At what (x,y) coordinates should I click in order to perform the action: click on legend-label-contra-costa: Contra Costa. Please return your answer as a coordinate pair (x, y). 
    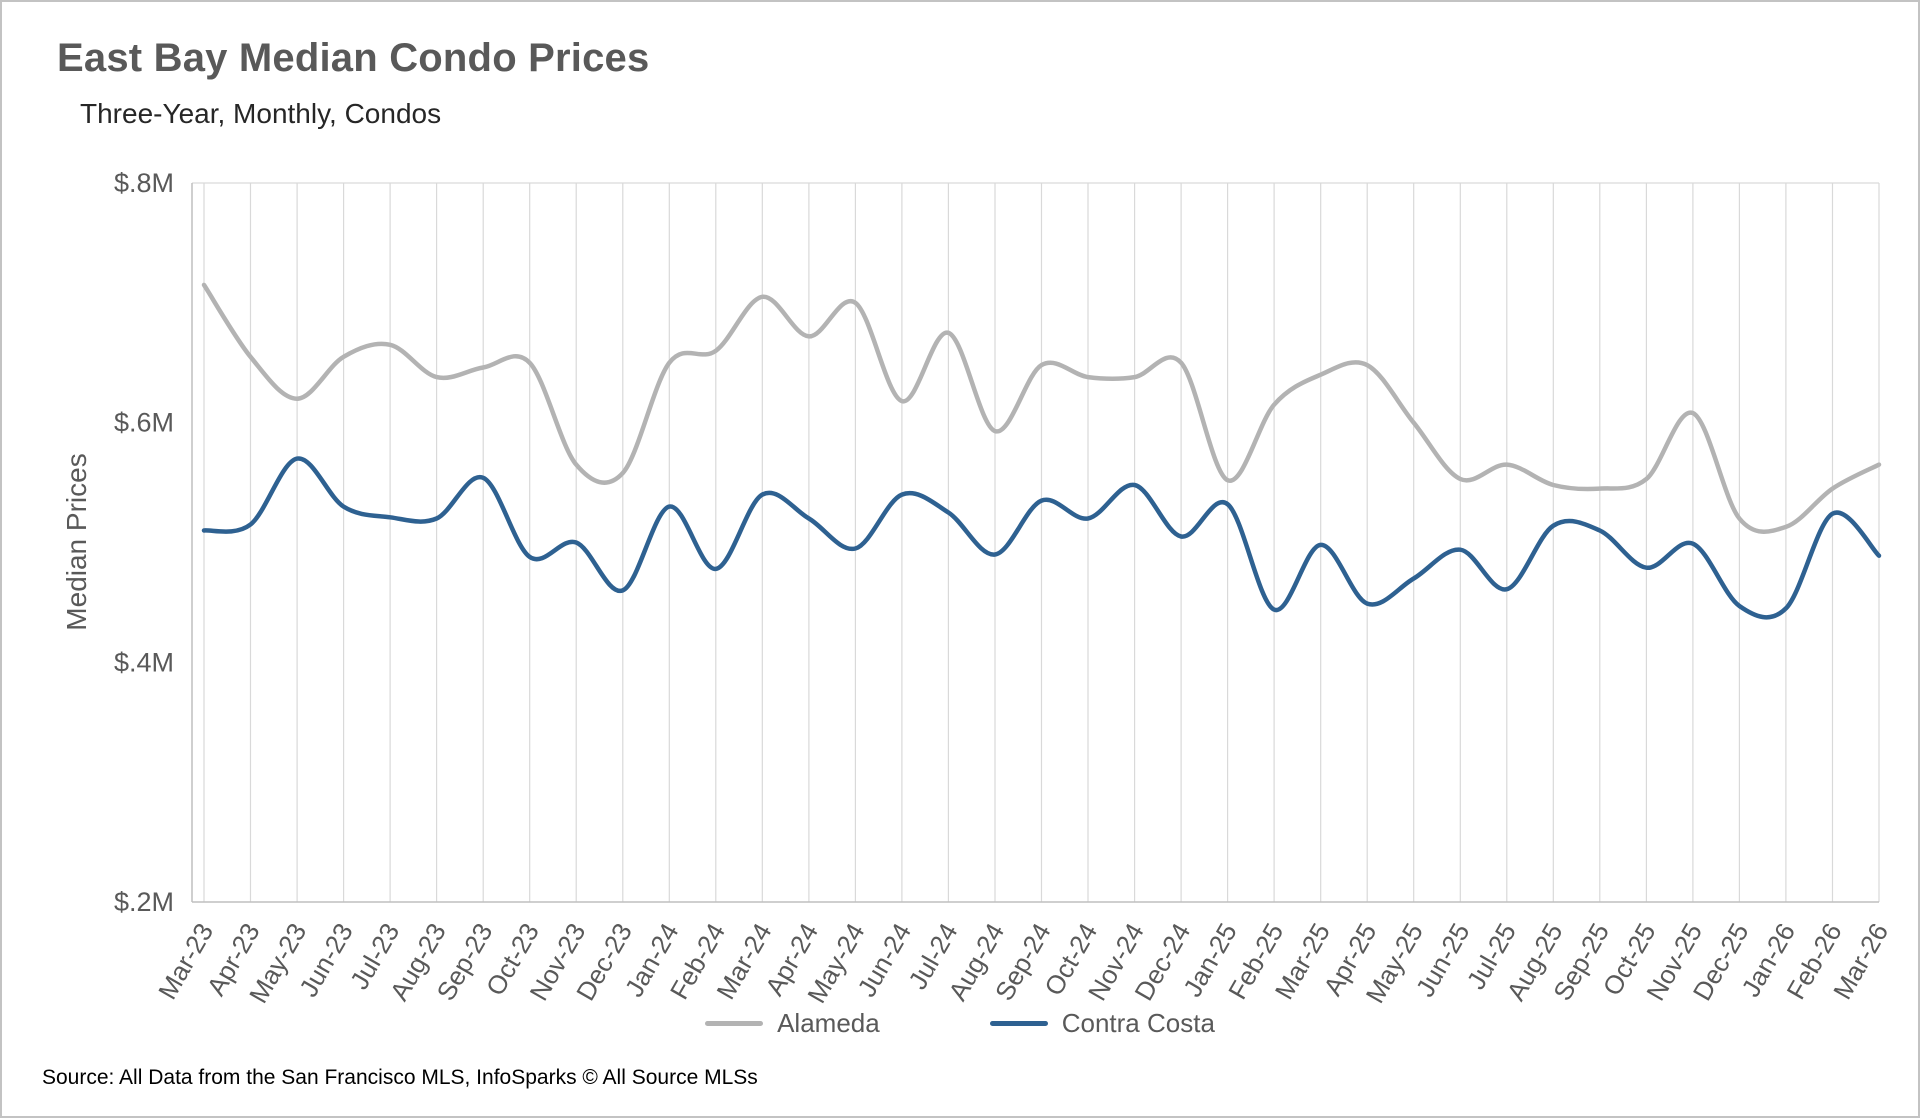
    Looking at the image, I should click on (1138, 1023).